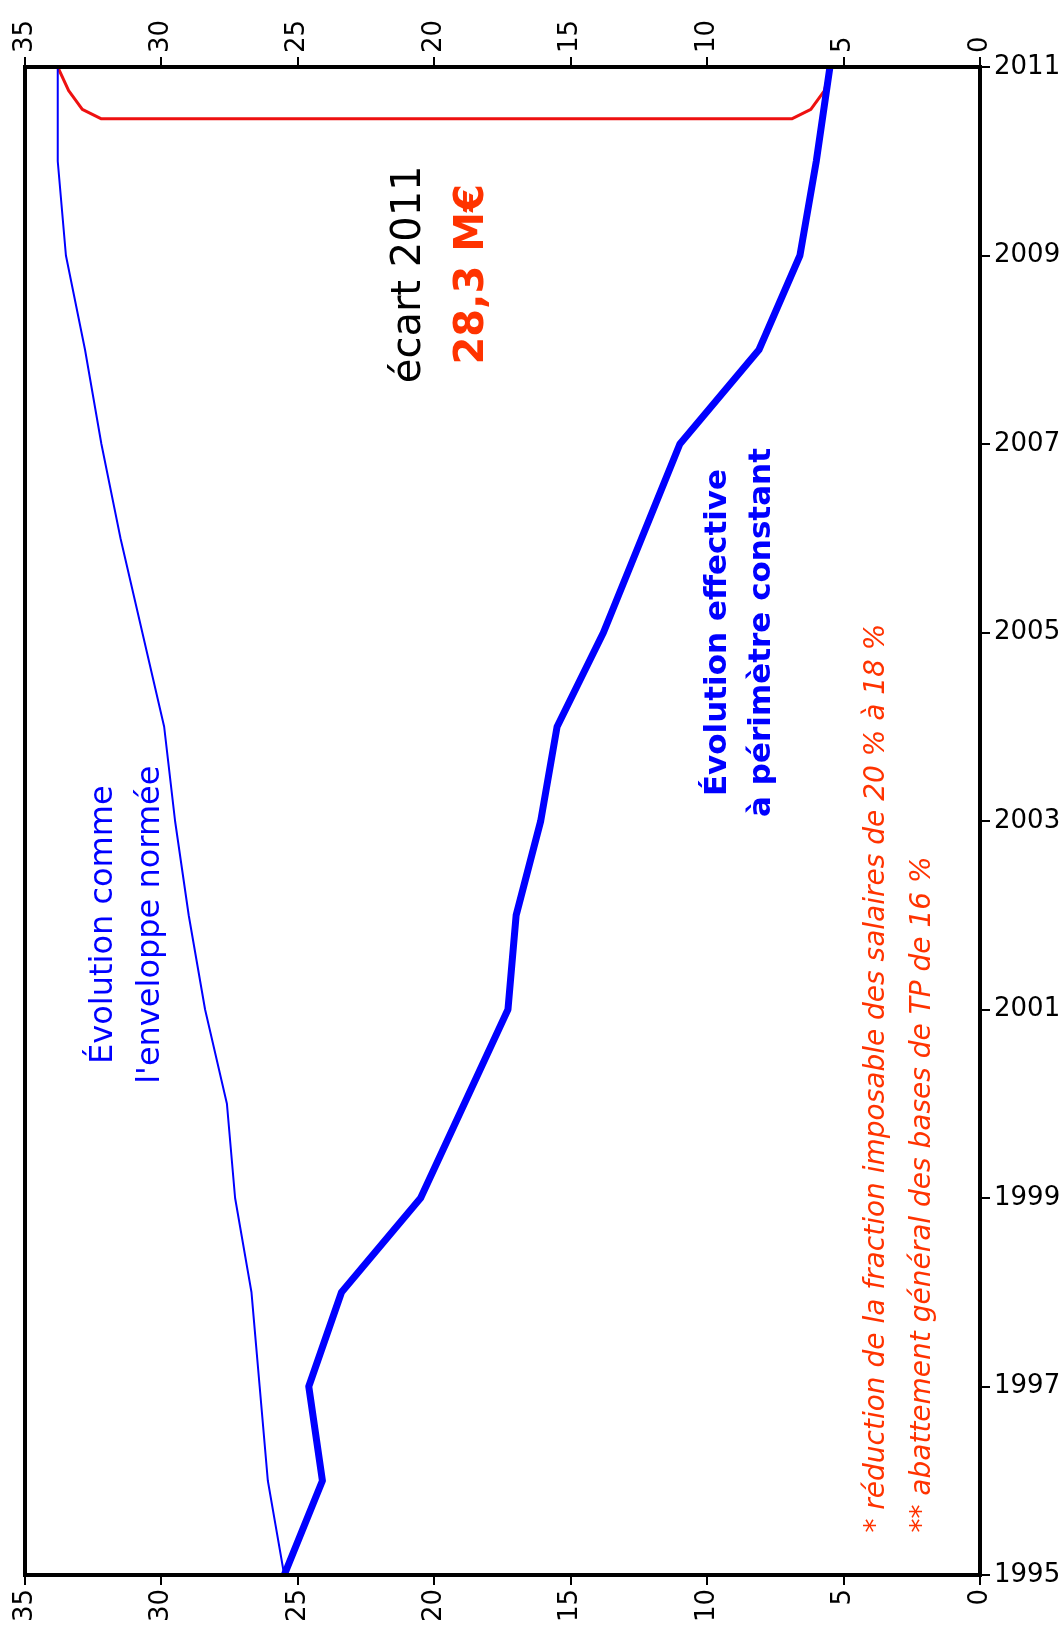 This screenshot has height=1650, width=1060. I want to click on text: Évolution effective à périmètre constant, so click(737, 632).